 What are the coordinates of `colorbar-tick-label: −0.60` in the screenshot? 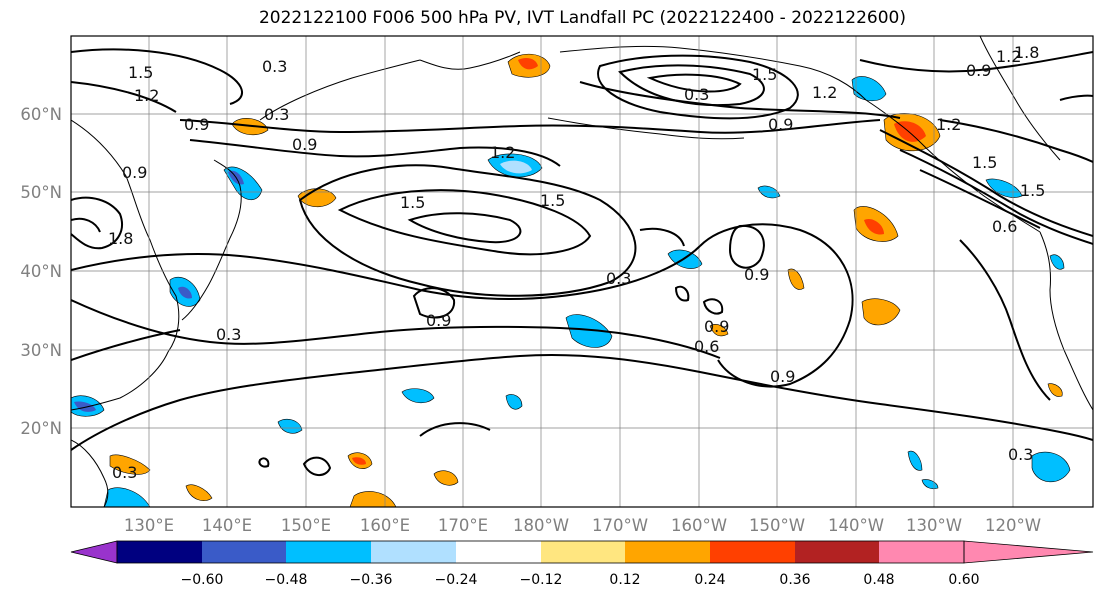 It's located at (202, 580).